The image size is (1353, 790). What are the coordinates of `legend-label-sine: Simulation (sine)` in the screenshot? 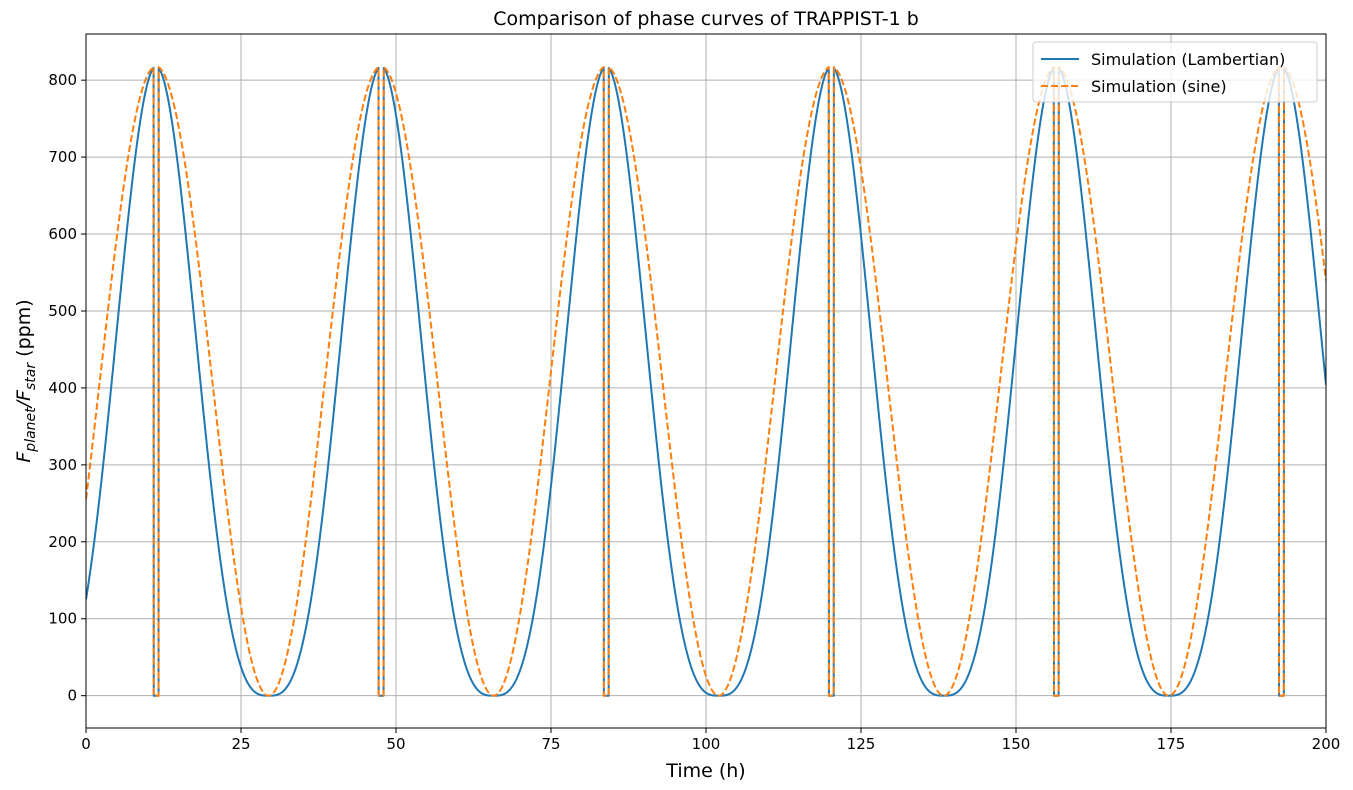 It's located at (1159, 86).